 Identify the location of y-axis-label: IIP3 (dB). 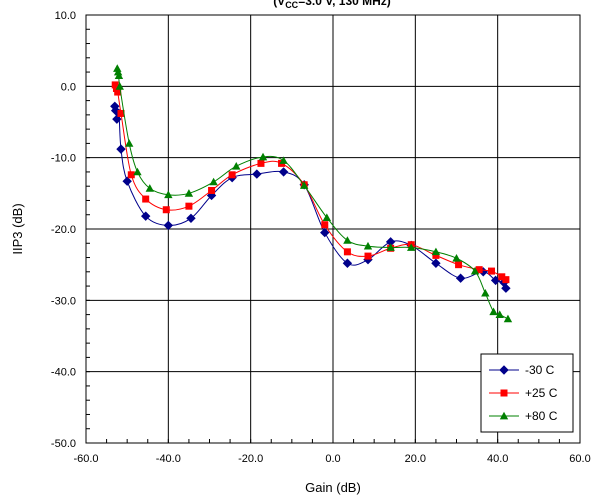
(17, 228).